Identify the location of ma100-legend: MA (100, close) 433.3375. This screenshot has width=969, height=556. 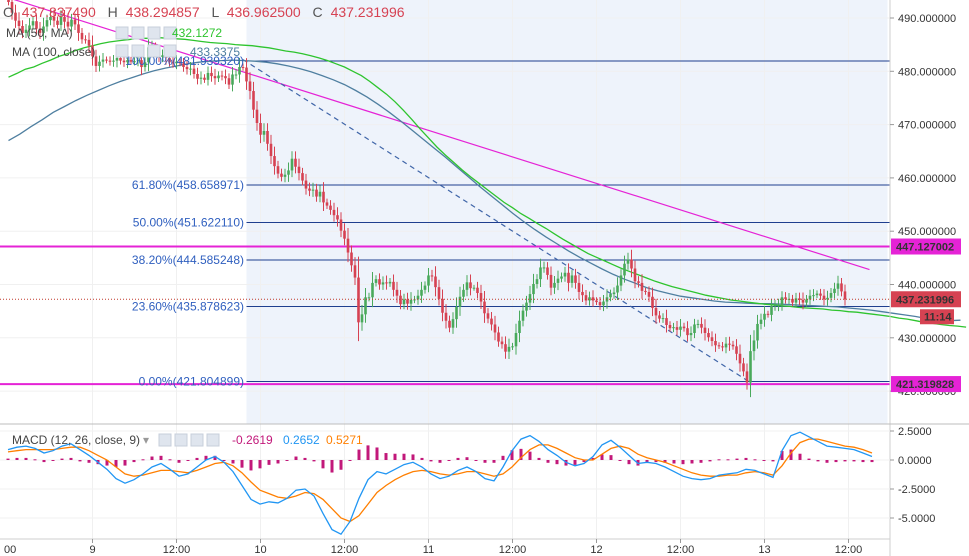
(126, 51).